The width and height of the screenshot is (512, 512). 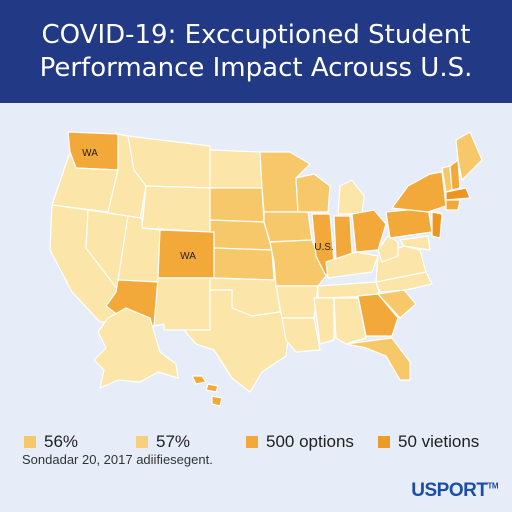 I want to click on legend: 56% 57% 500 options 50 vietions, so click(x=256, y=442).